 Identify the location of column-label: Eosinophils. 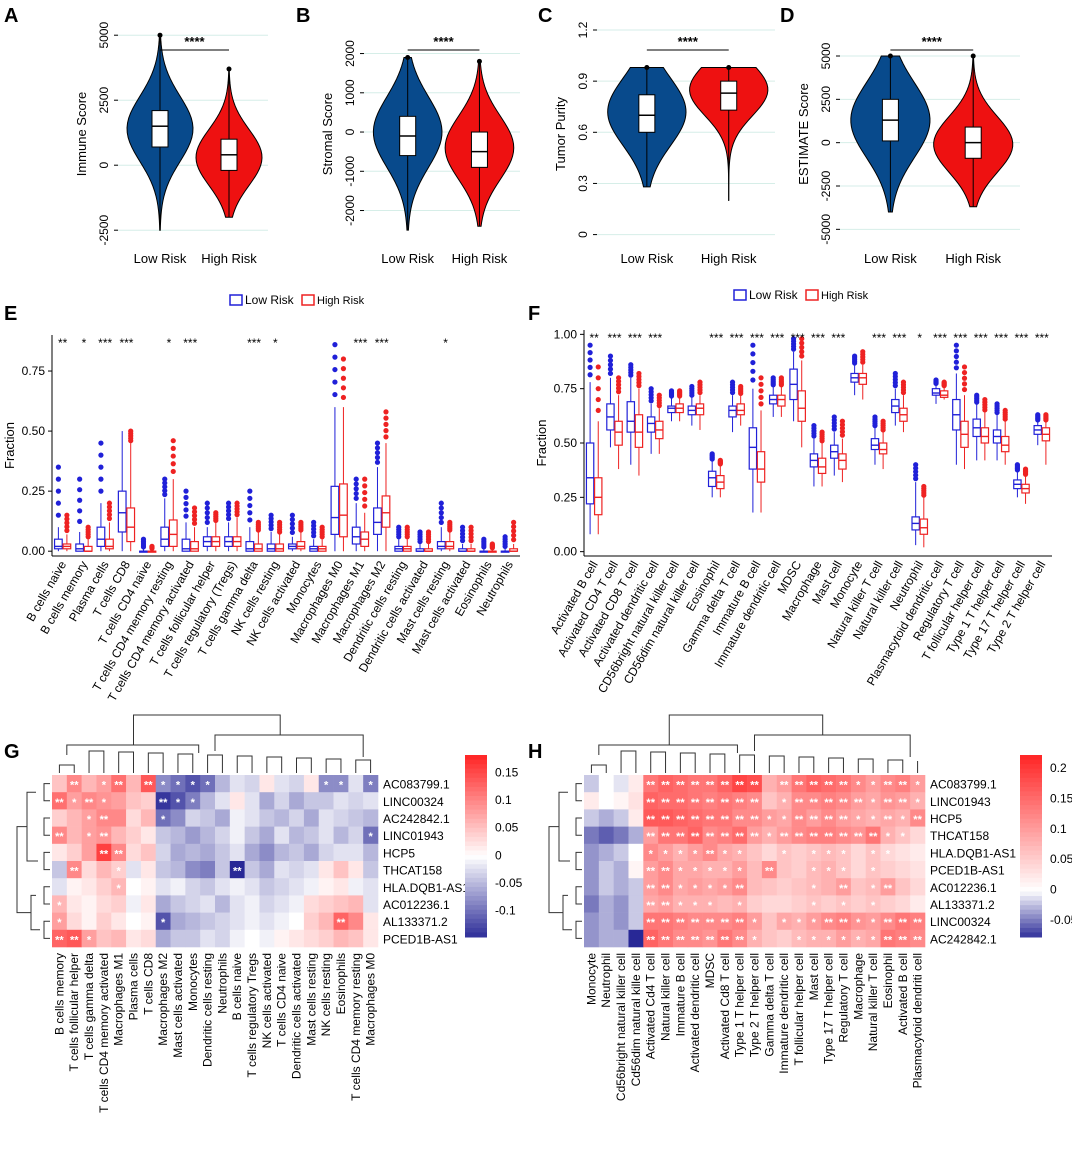
(341, 983).